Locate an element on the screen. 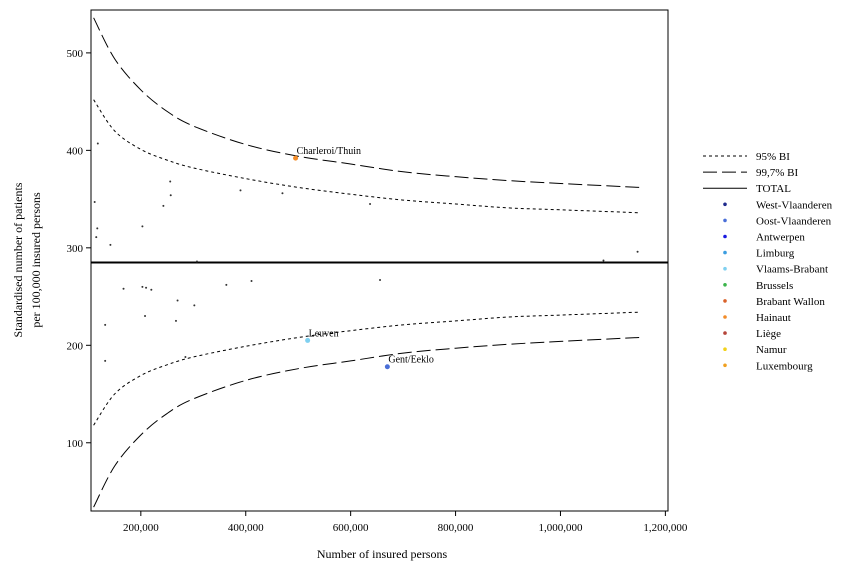 This screenshot has height=576, width=864. legend-label: Antwerpen is located at coordinates (780, 238).